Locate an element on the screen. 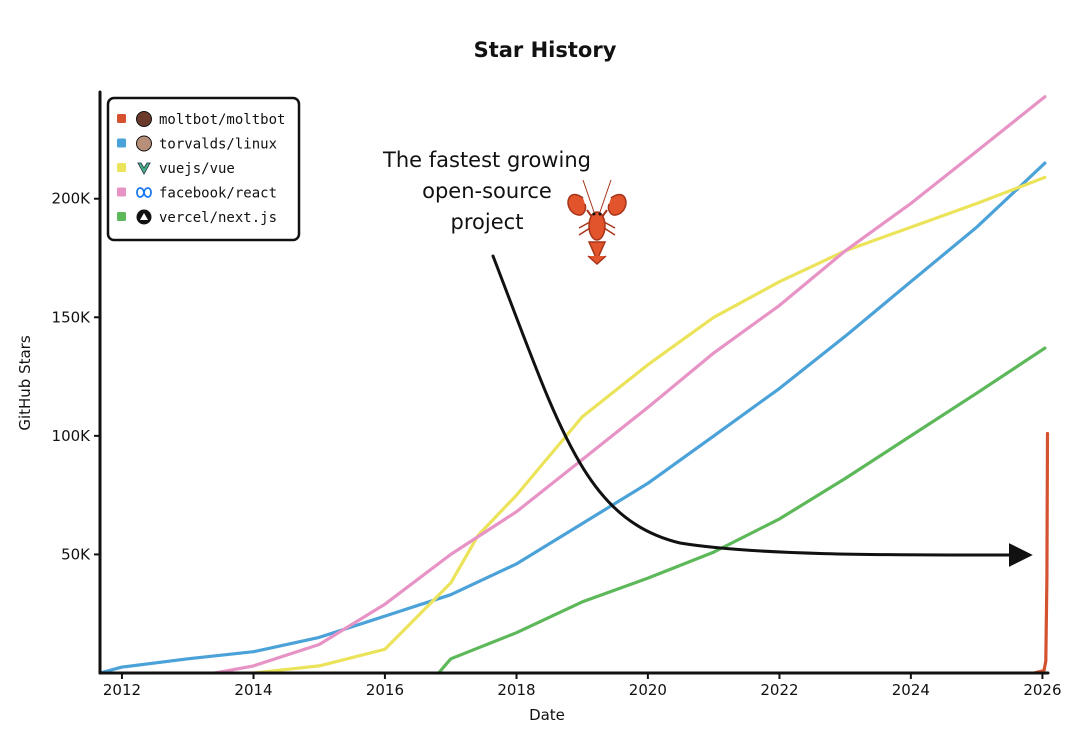  y-tick-label: 50K is located at coordinates (76, 554).